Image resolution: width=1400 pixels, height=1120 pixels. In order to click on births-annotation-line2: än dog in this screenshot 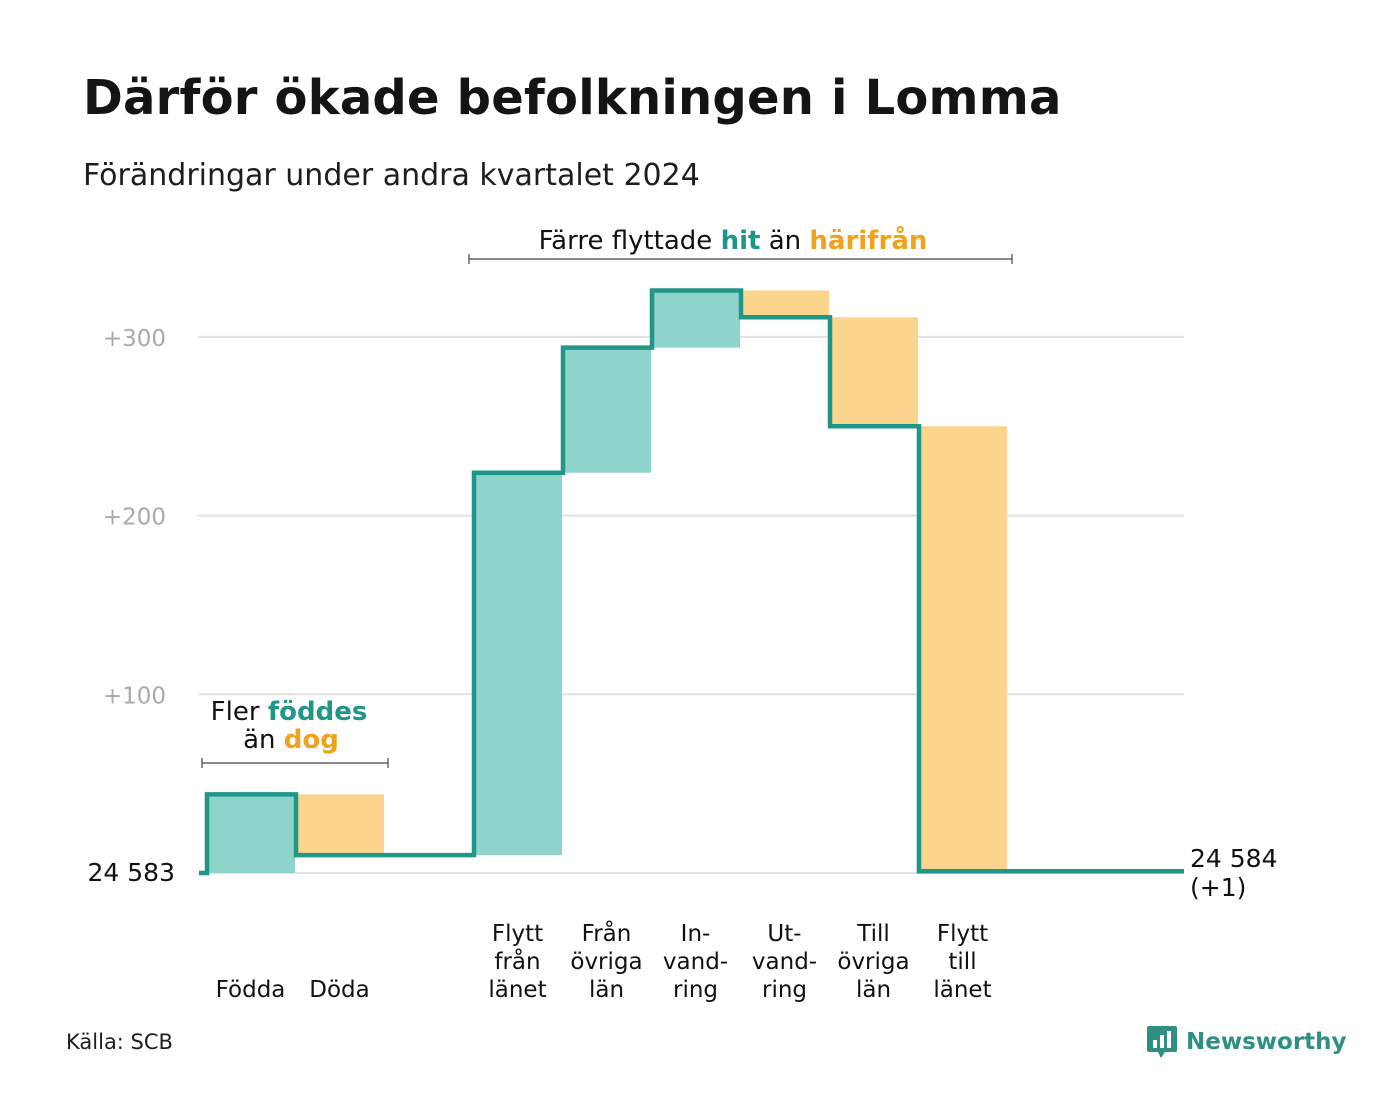, I will do `click(291, 740)`.